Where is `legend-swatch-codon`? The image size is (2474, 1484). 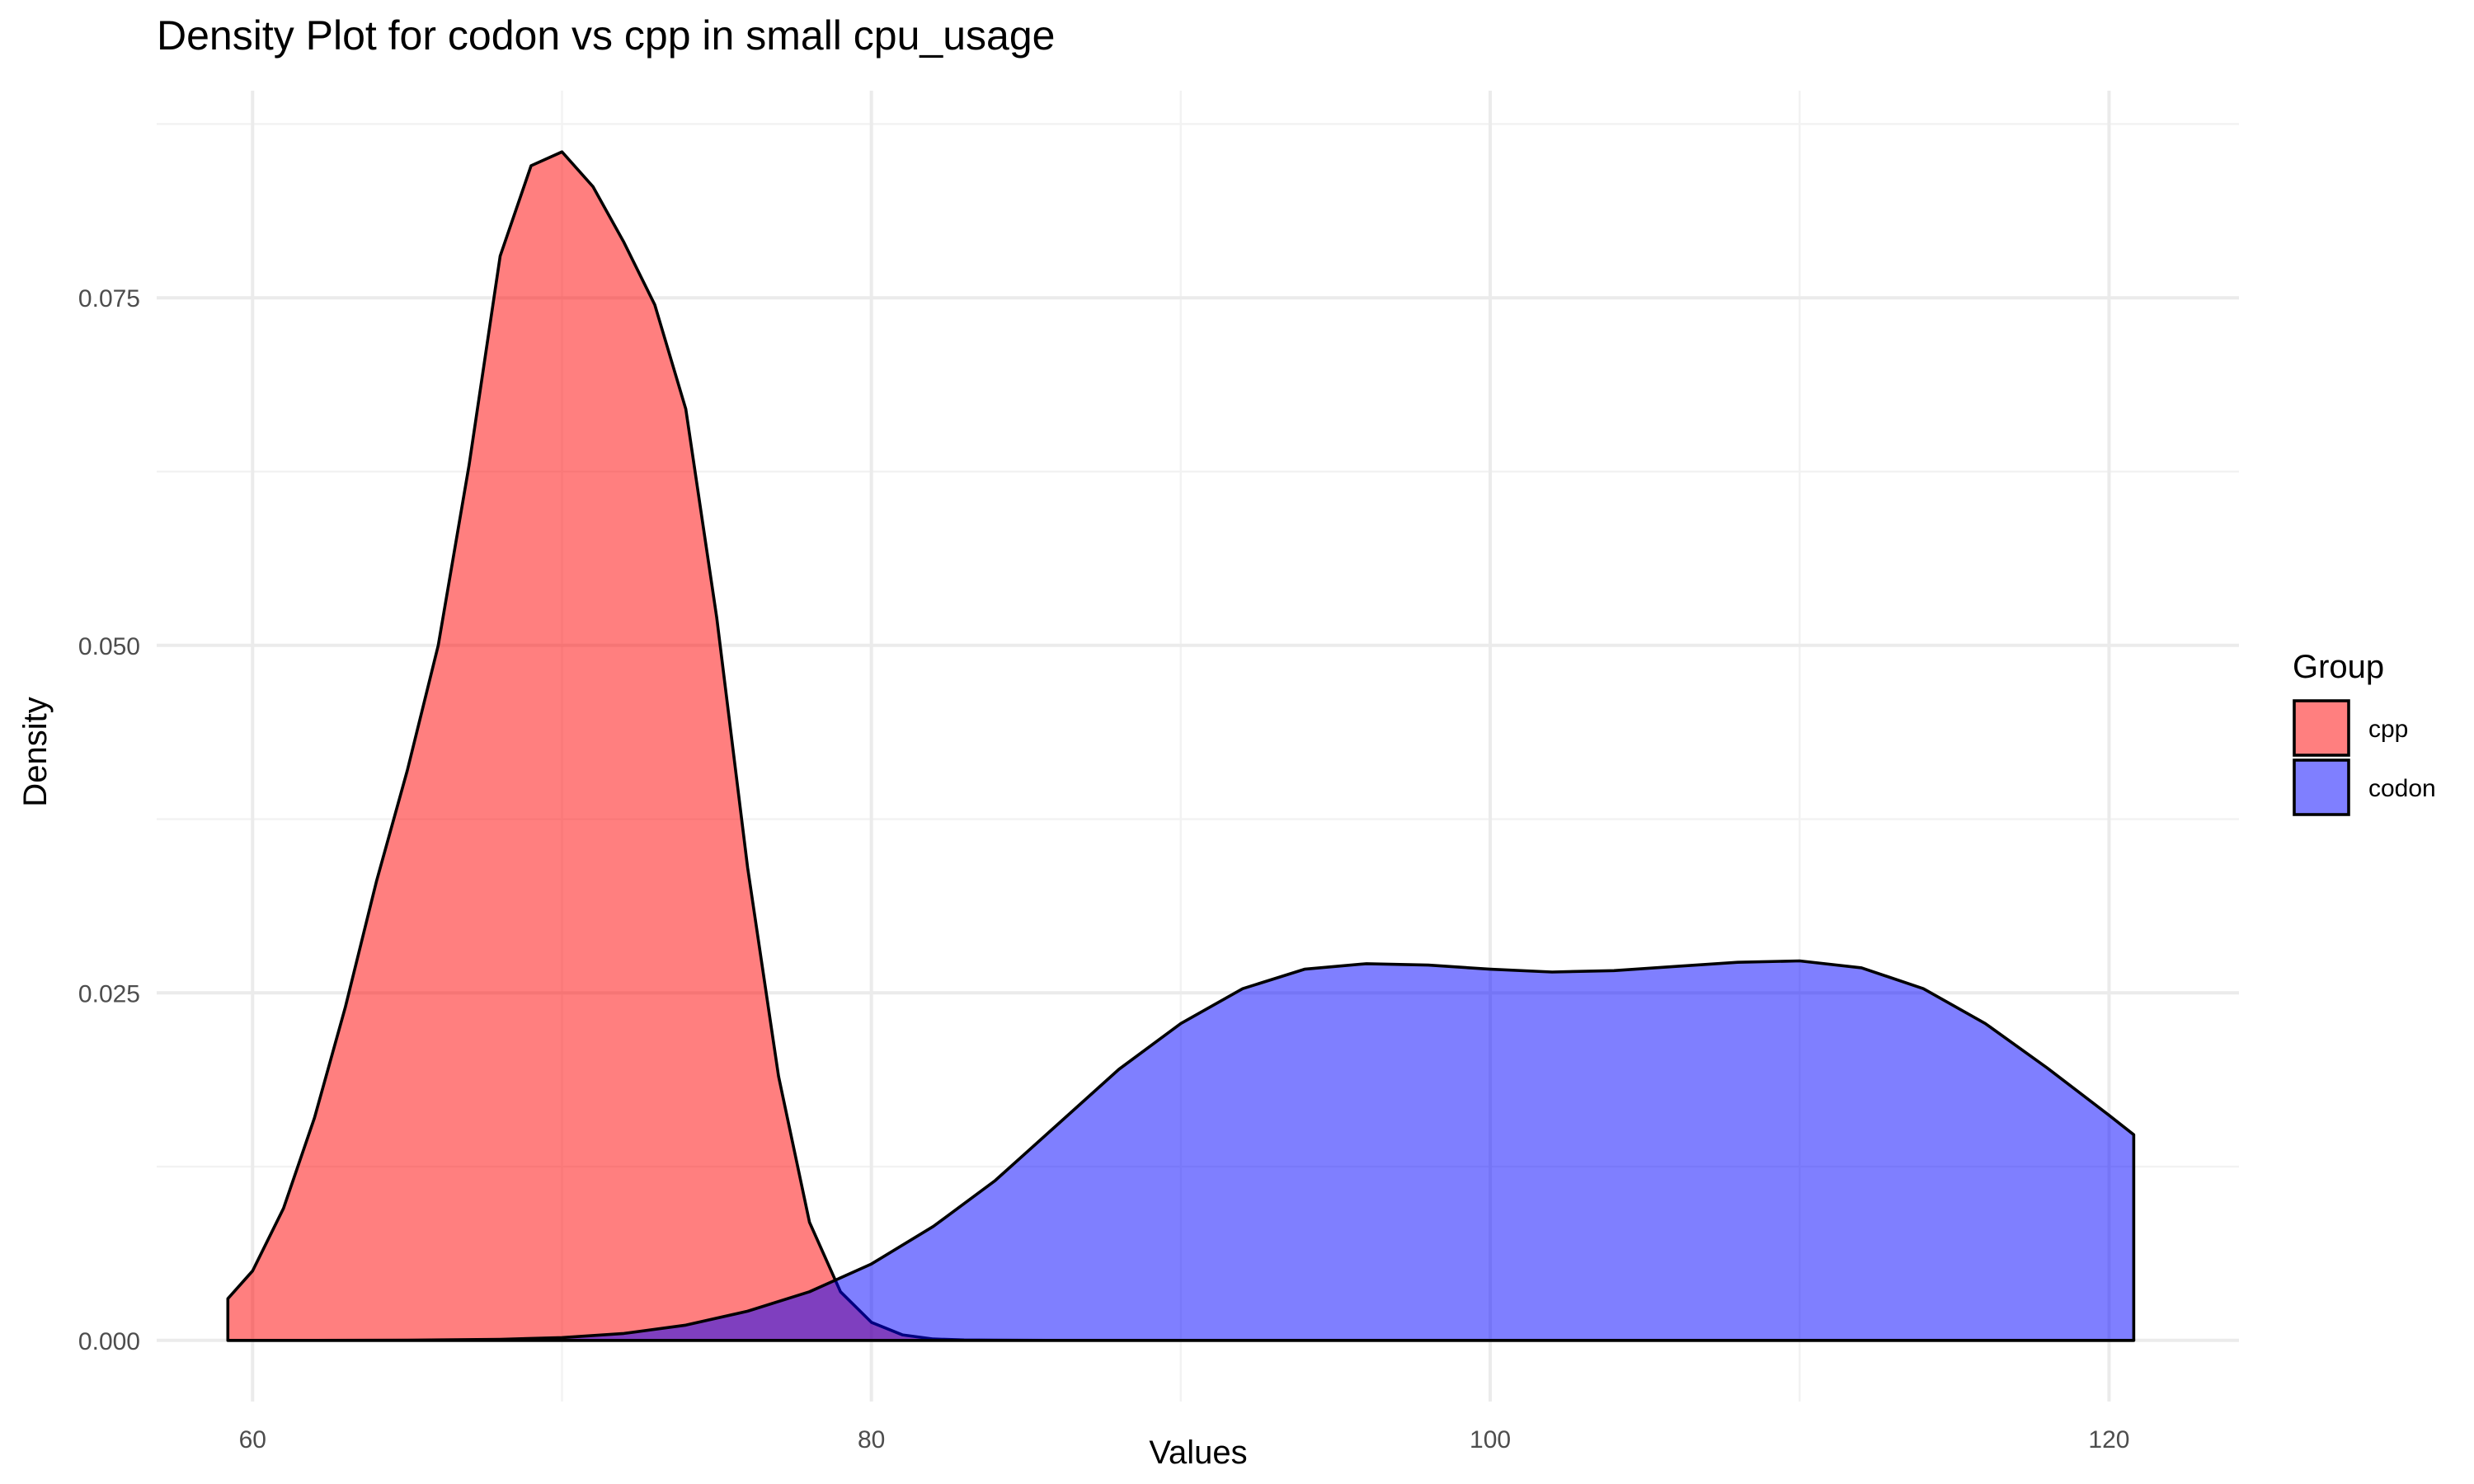
legend-swatch-codon is located at coordinates (2321, 787).